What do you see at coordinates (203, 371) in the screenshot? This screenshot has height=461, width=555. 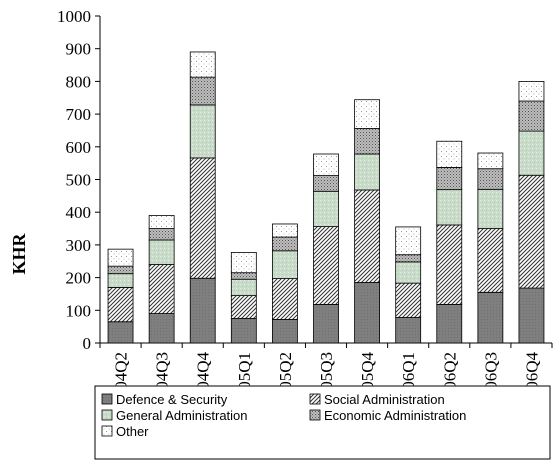 I see `x-tick-label: 04Q4` at bounding box center [203, 371].